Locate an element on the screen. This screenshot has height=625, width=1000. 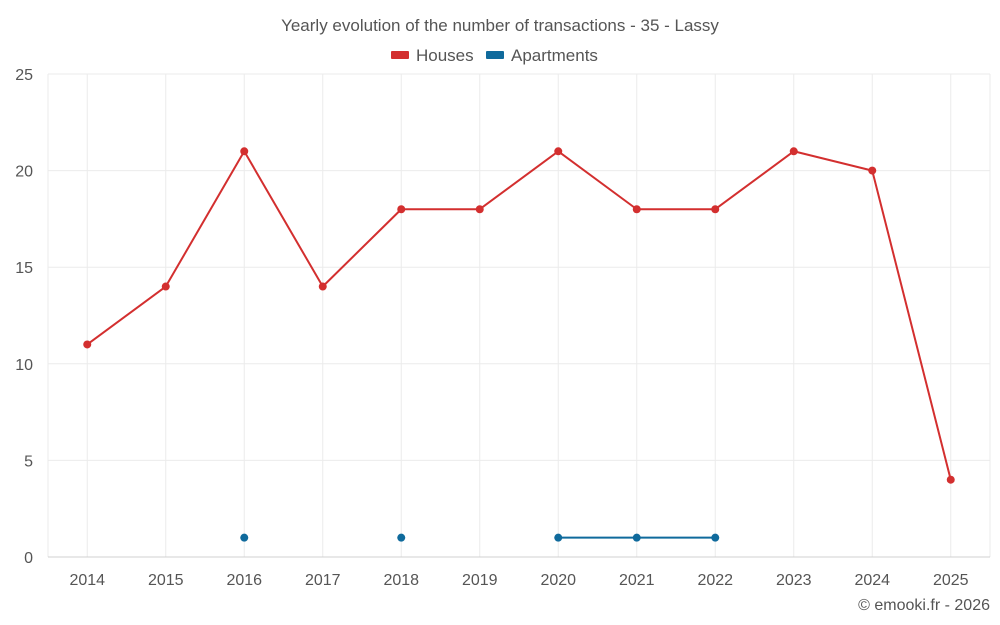
data-point-houses-2017 is located at coordinates (322, 286).